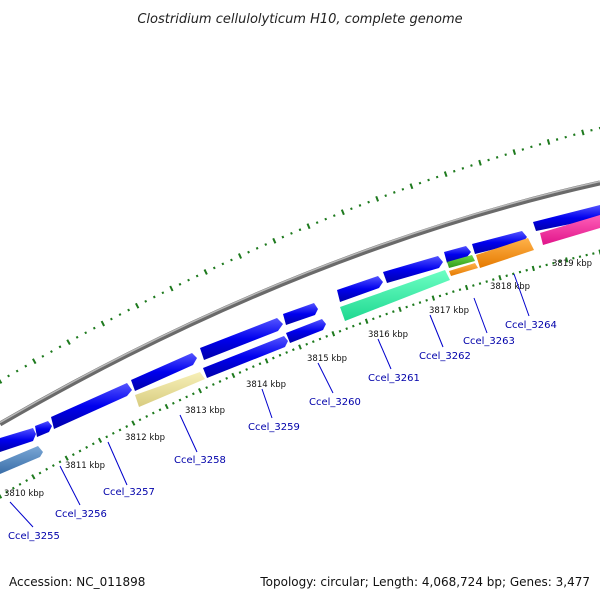 This screenshot has height=600, width=600. What do you see at coordinates (394, 378) in the screenshot?
I see `gene-label: Ccel_3261` at bounding box center [394, 378].